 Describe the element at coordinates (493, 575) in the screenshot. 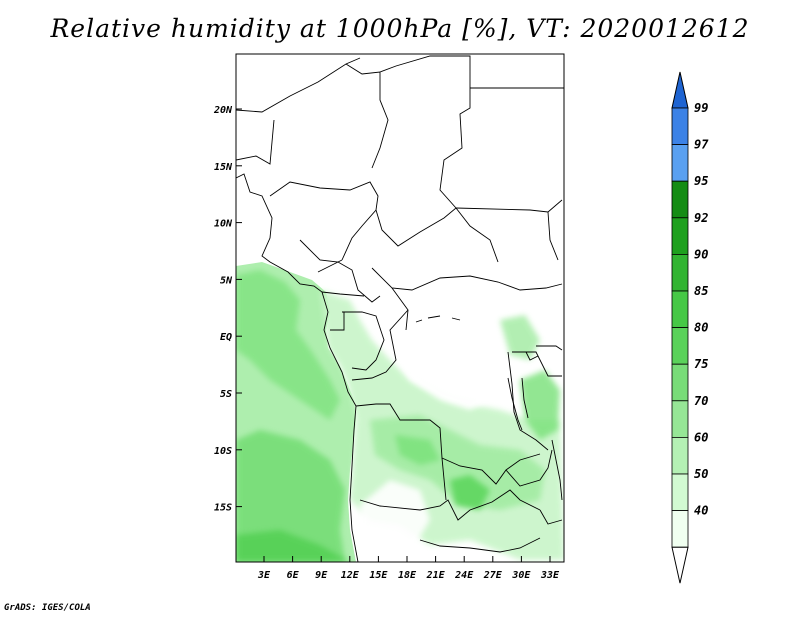

I see `lon-label: 27E` at that location.